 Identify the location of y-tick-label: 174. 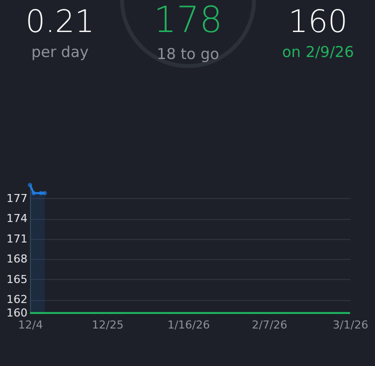
(17, 219).